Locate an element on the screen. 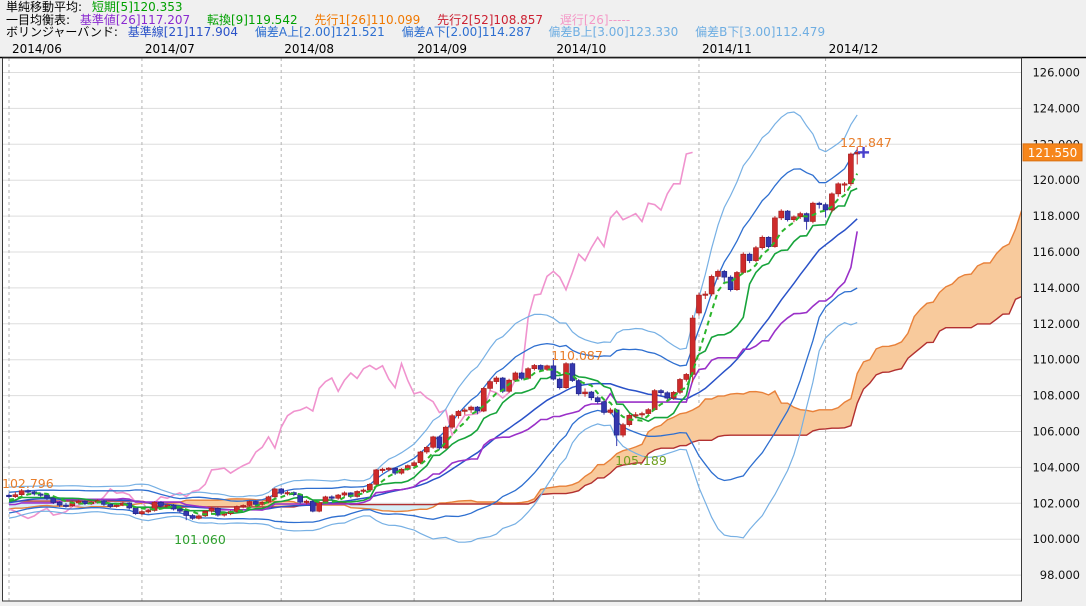 This screenshot has height=606, width=1086. x-axis-tick-label: 2014/08 is located at coordinates (309, 49).